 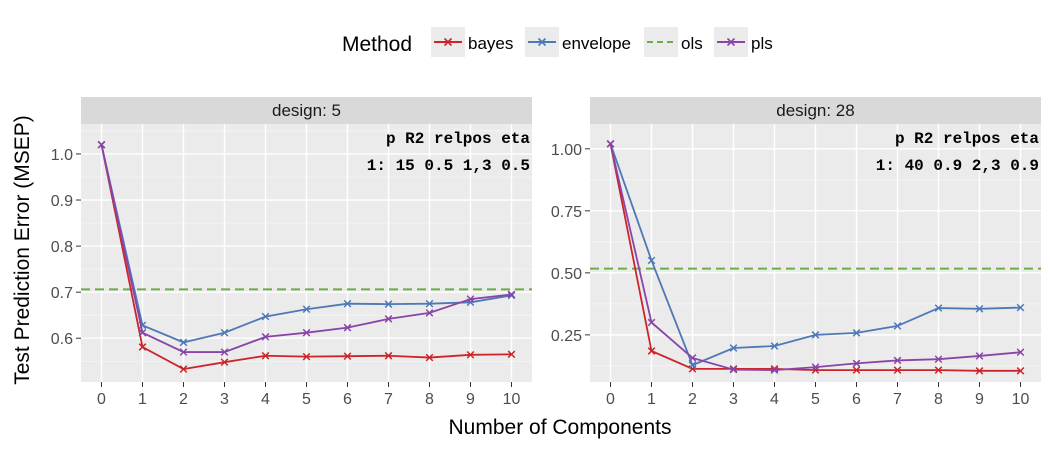 What do you see at coordinates (62, 339) in the screenshot?
I see `y-tick-label: 0.6` at bounding box center [62, 339].